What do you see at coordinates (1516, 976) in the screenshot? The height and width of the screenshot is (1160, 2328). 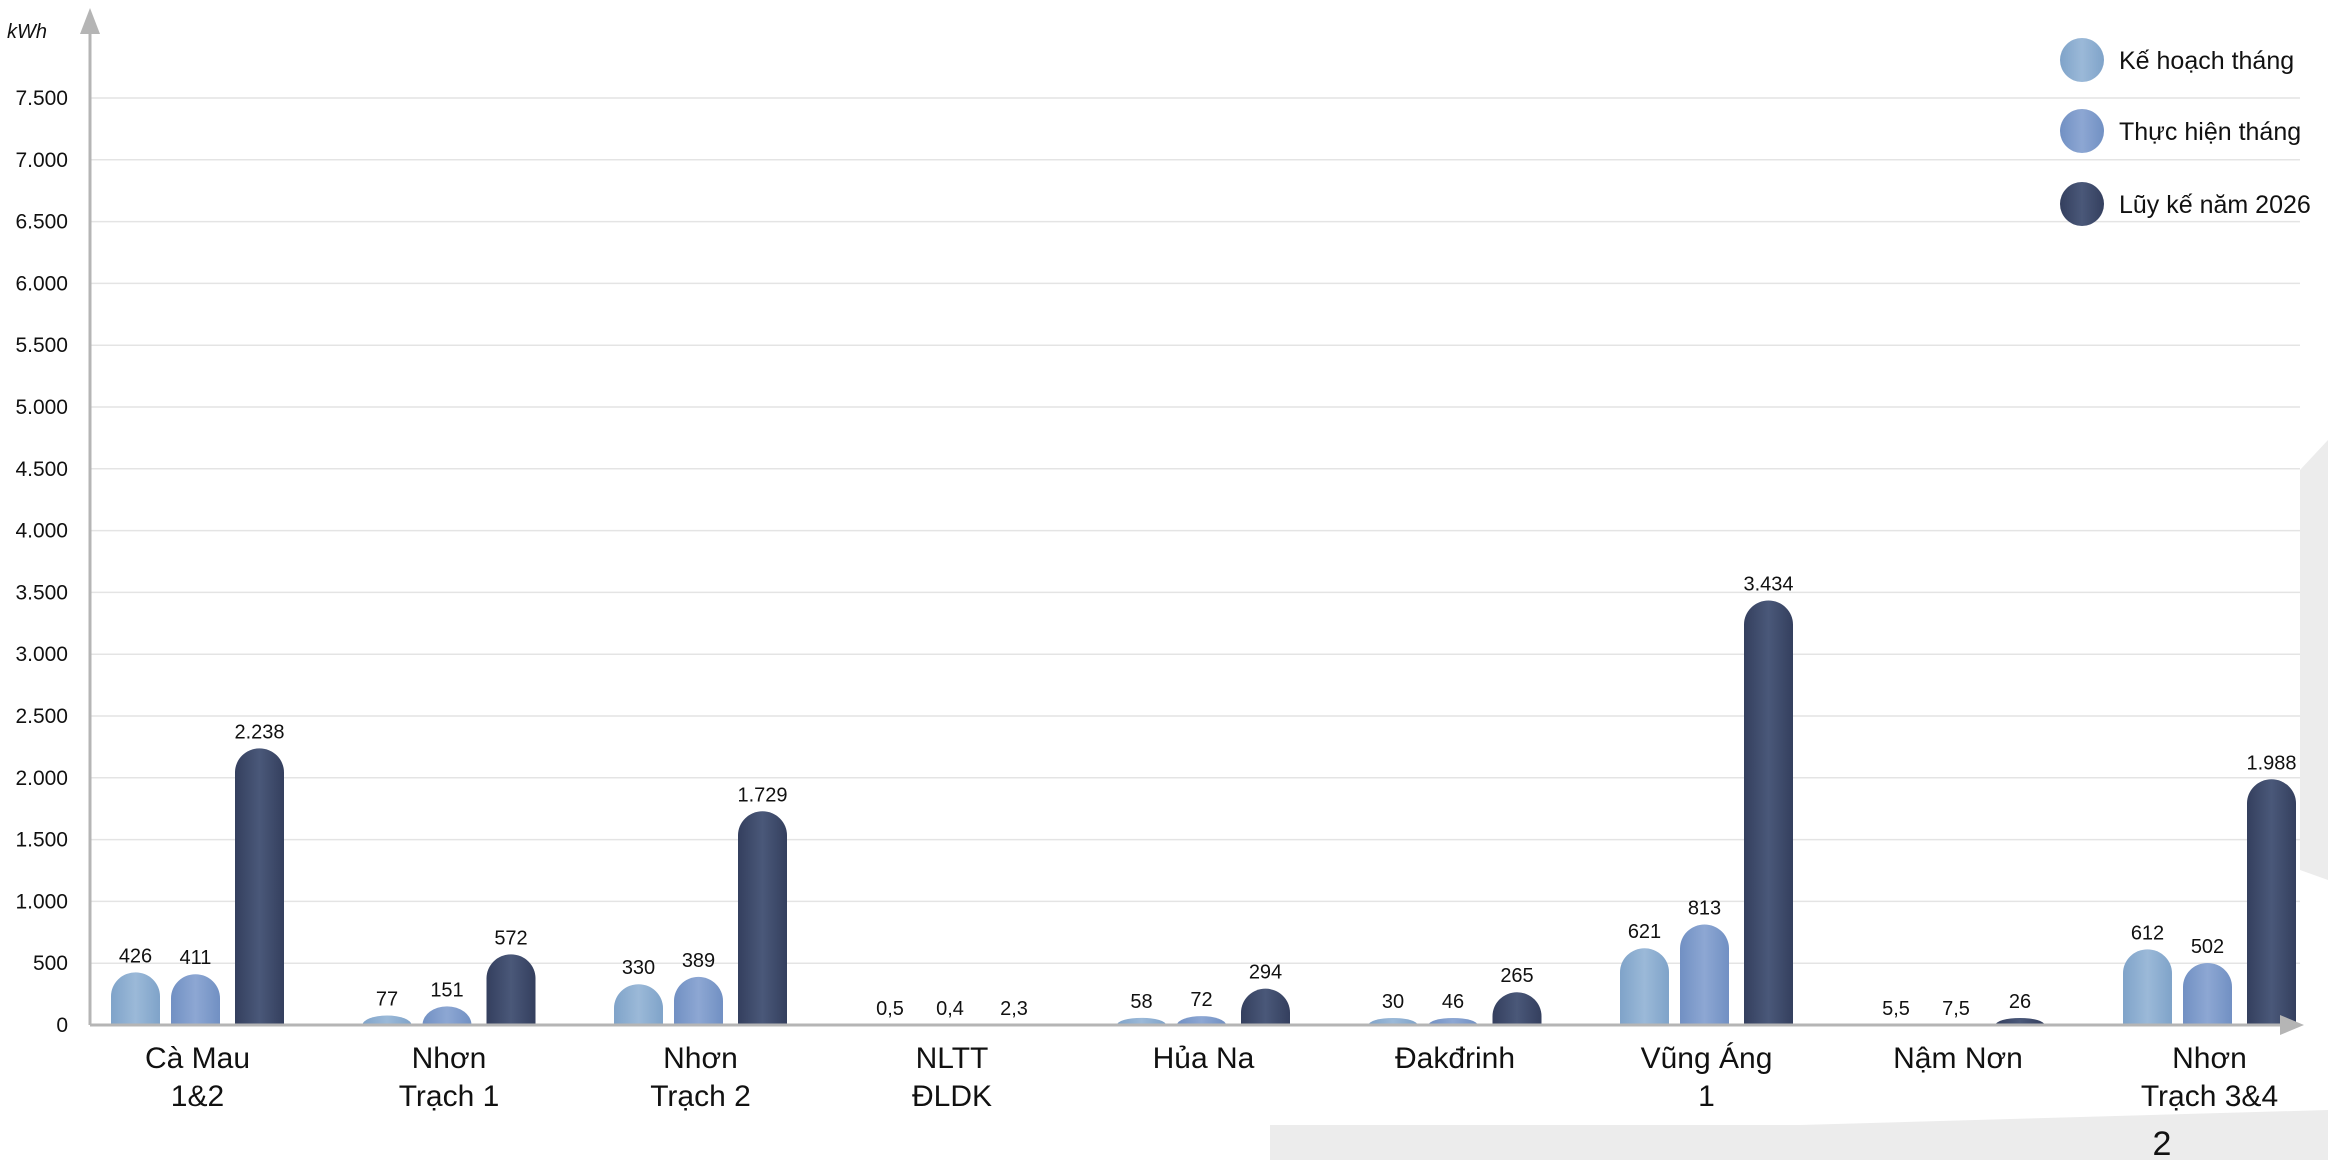 I see `data-label: 265` at bounding box center [1516, 976].